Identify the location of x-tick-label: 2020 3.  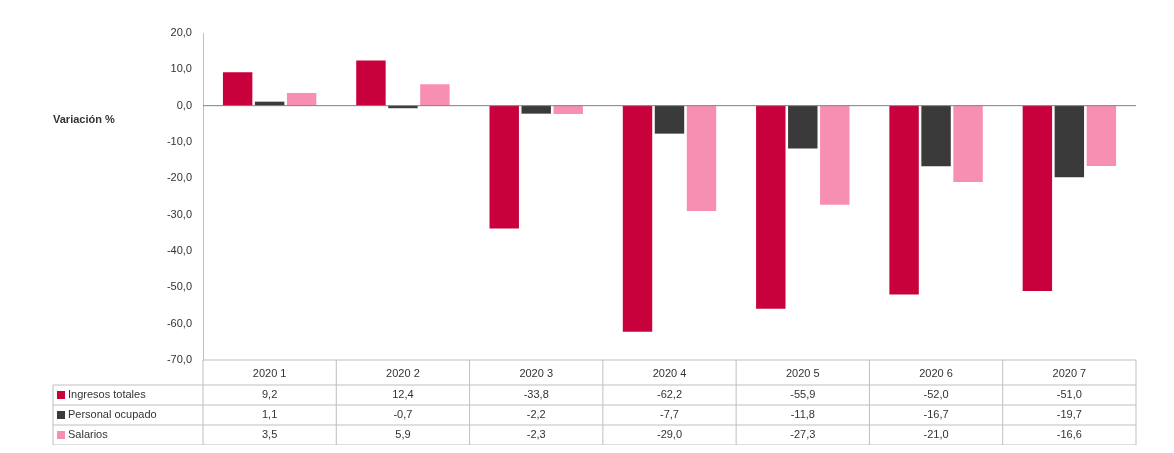
(536, 372).